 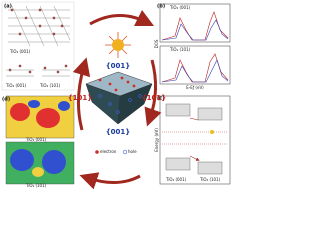 What do you see at coordinates (192, 46) in the screenshot?
I see `panel-b: (b) TiO₂ (001) TiO₂ (101) DOS E-Eƒ (eV)` at bounding box center [192, 46].